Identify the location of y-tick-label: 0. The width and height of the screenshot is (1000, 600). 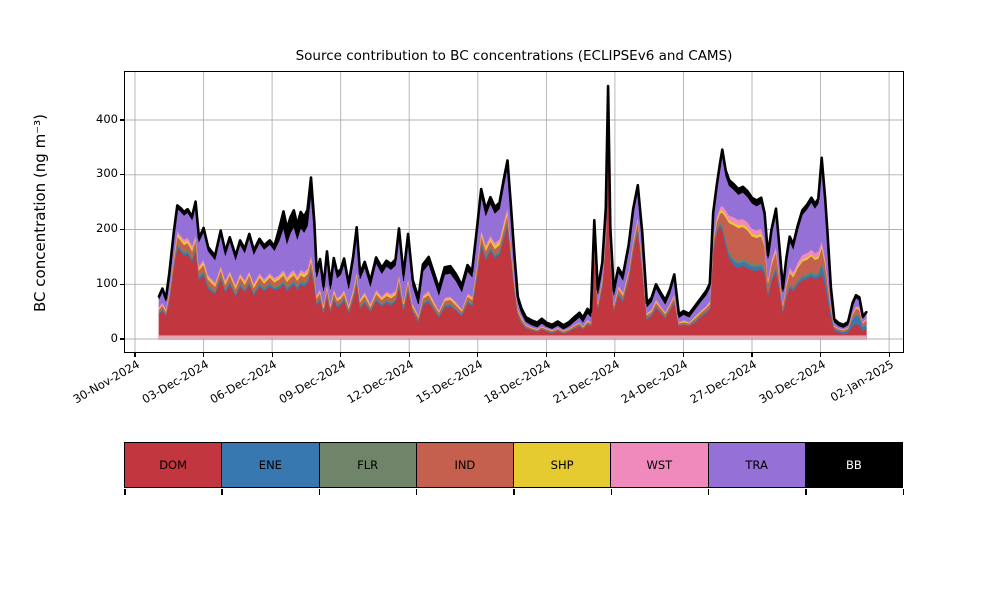
(114, 337).